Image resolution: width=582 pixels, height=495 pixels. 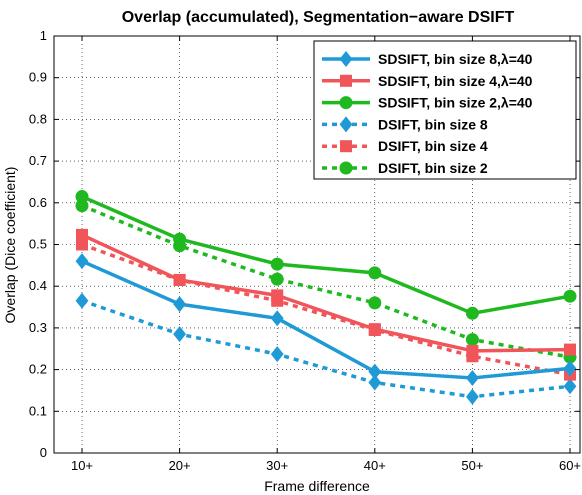 I want to click on legend-label: DSIFT, bin size 4, so click(x=433, y=146).